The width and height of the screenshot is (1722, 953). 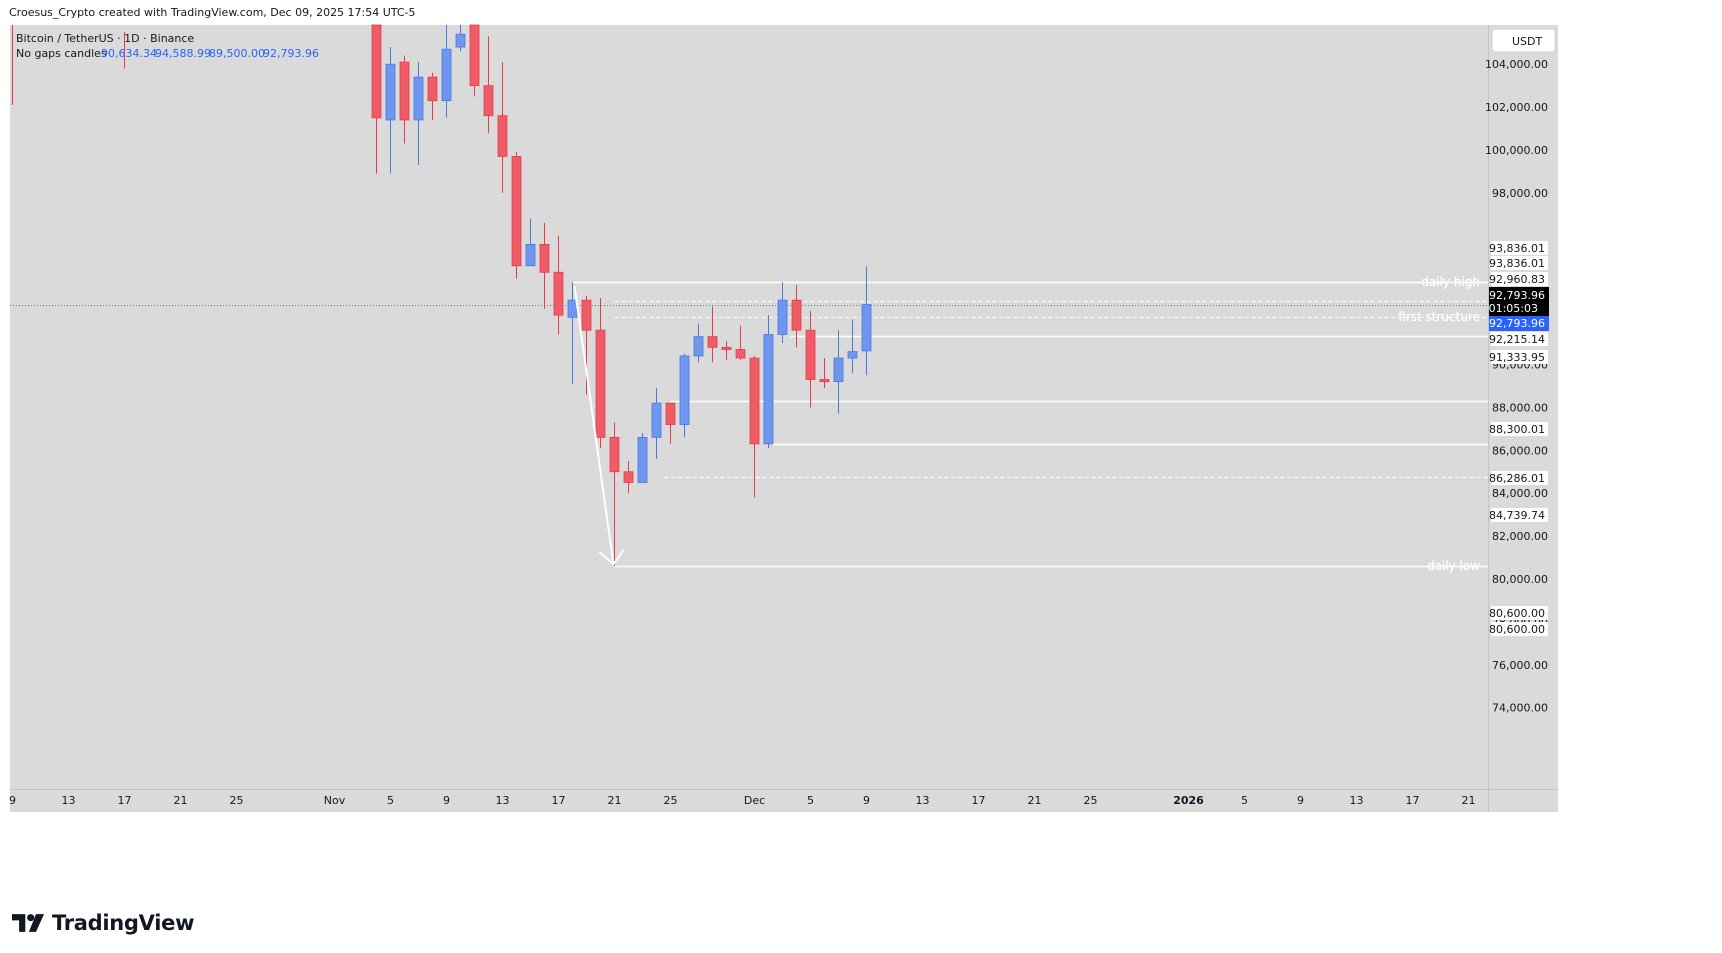 What do you see at coordinates (594, 425) in the screenshot?
I see `arrow-line` at bounding box center [594, 425].